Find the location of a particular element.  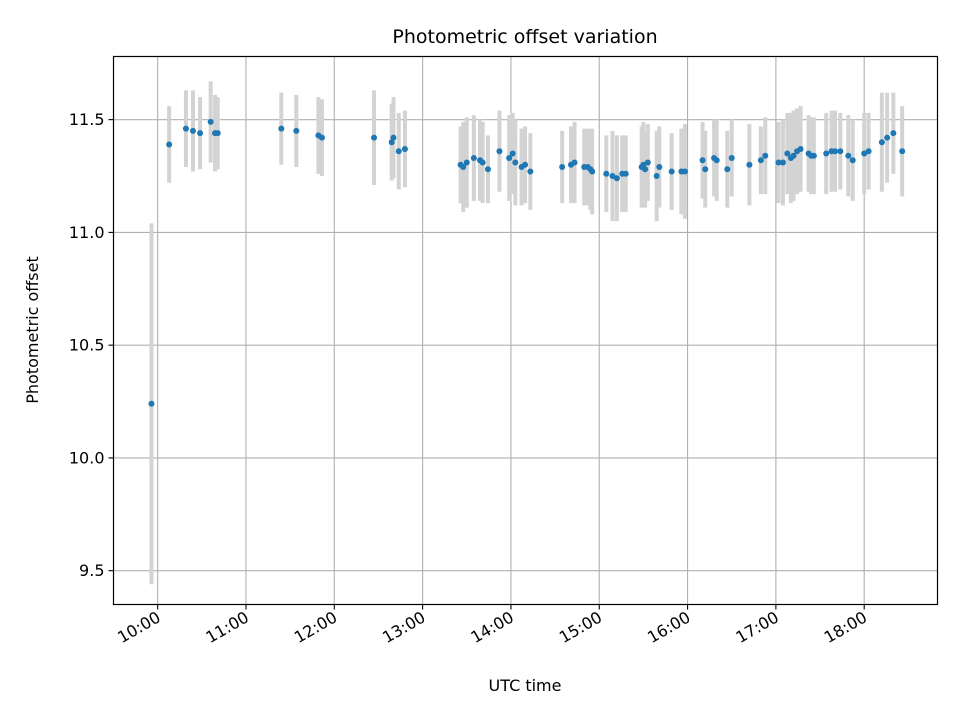

y-tick-label: 11.0 is located at coordinates (87, 232).